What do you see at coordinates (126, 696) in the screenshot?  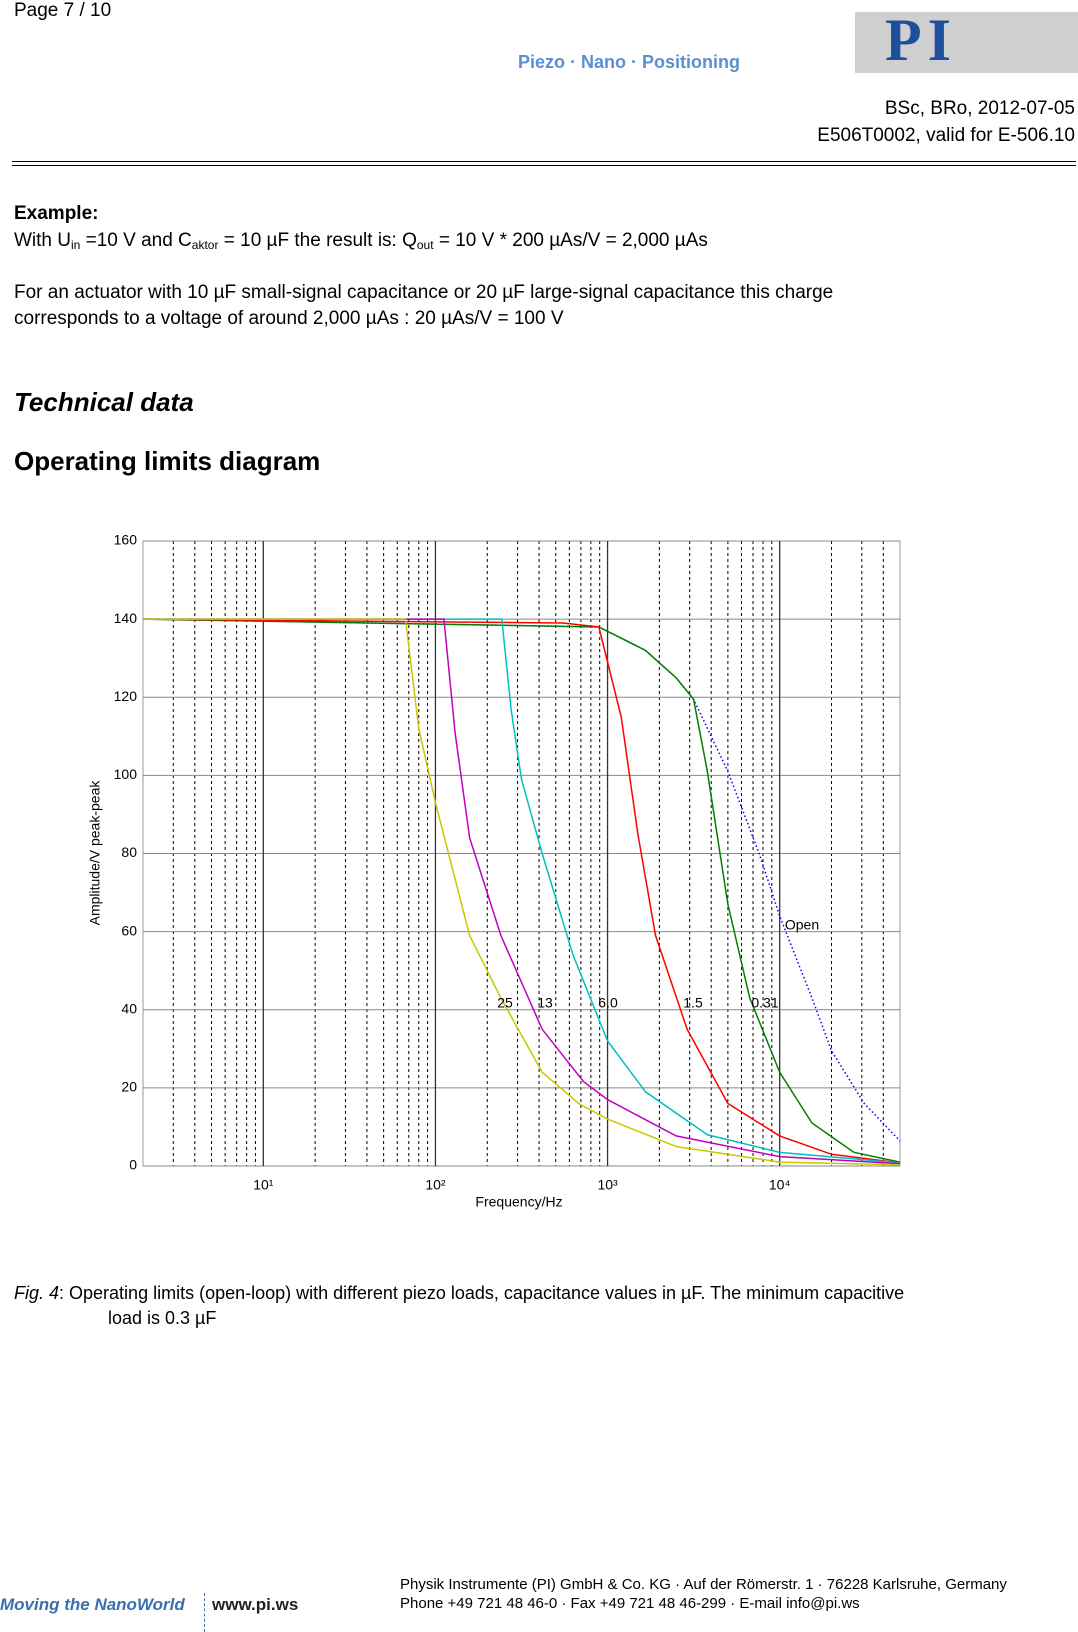 I see `y-tick-label: 120` at bounding box center [126, 696].